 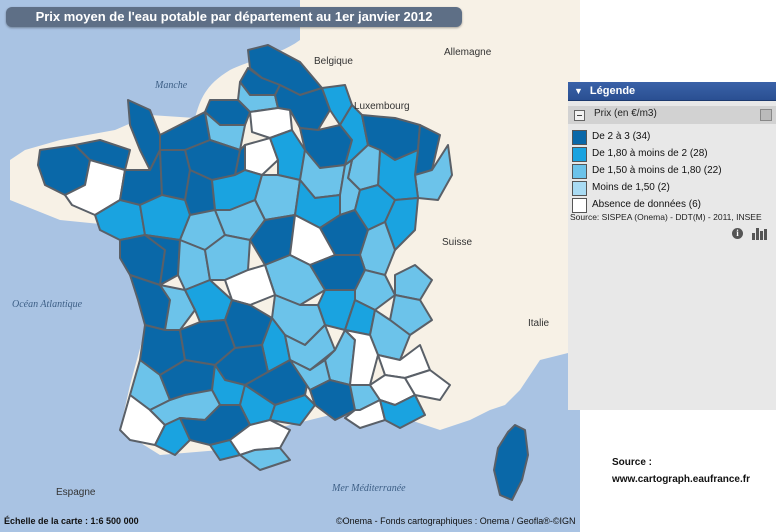 I want to click on dept-hautes-pyrenees, so click(x=172, y=436).